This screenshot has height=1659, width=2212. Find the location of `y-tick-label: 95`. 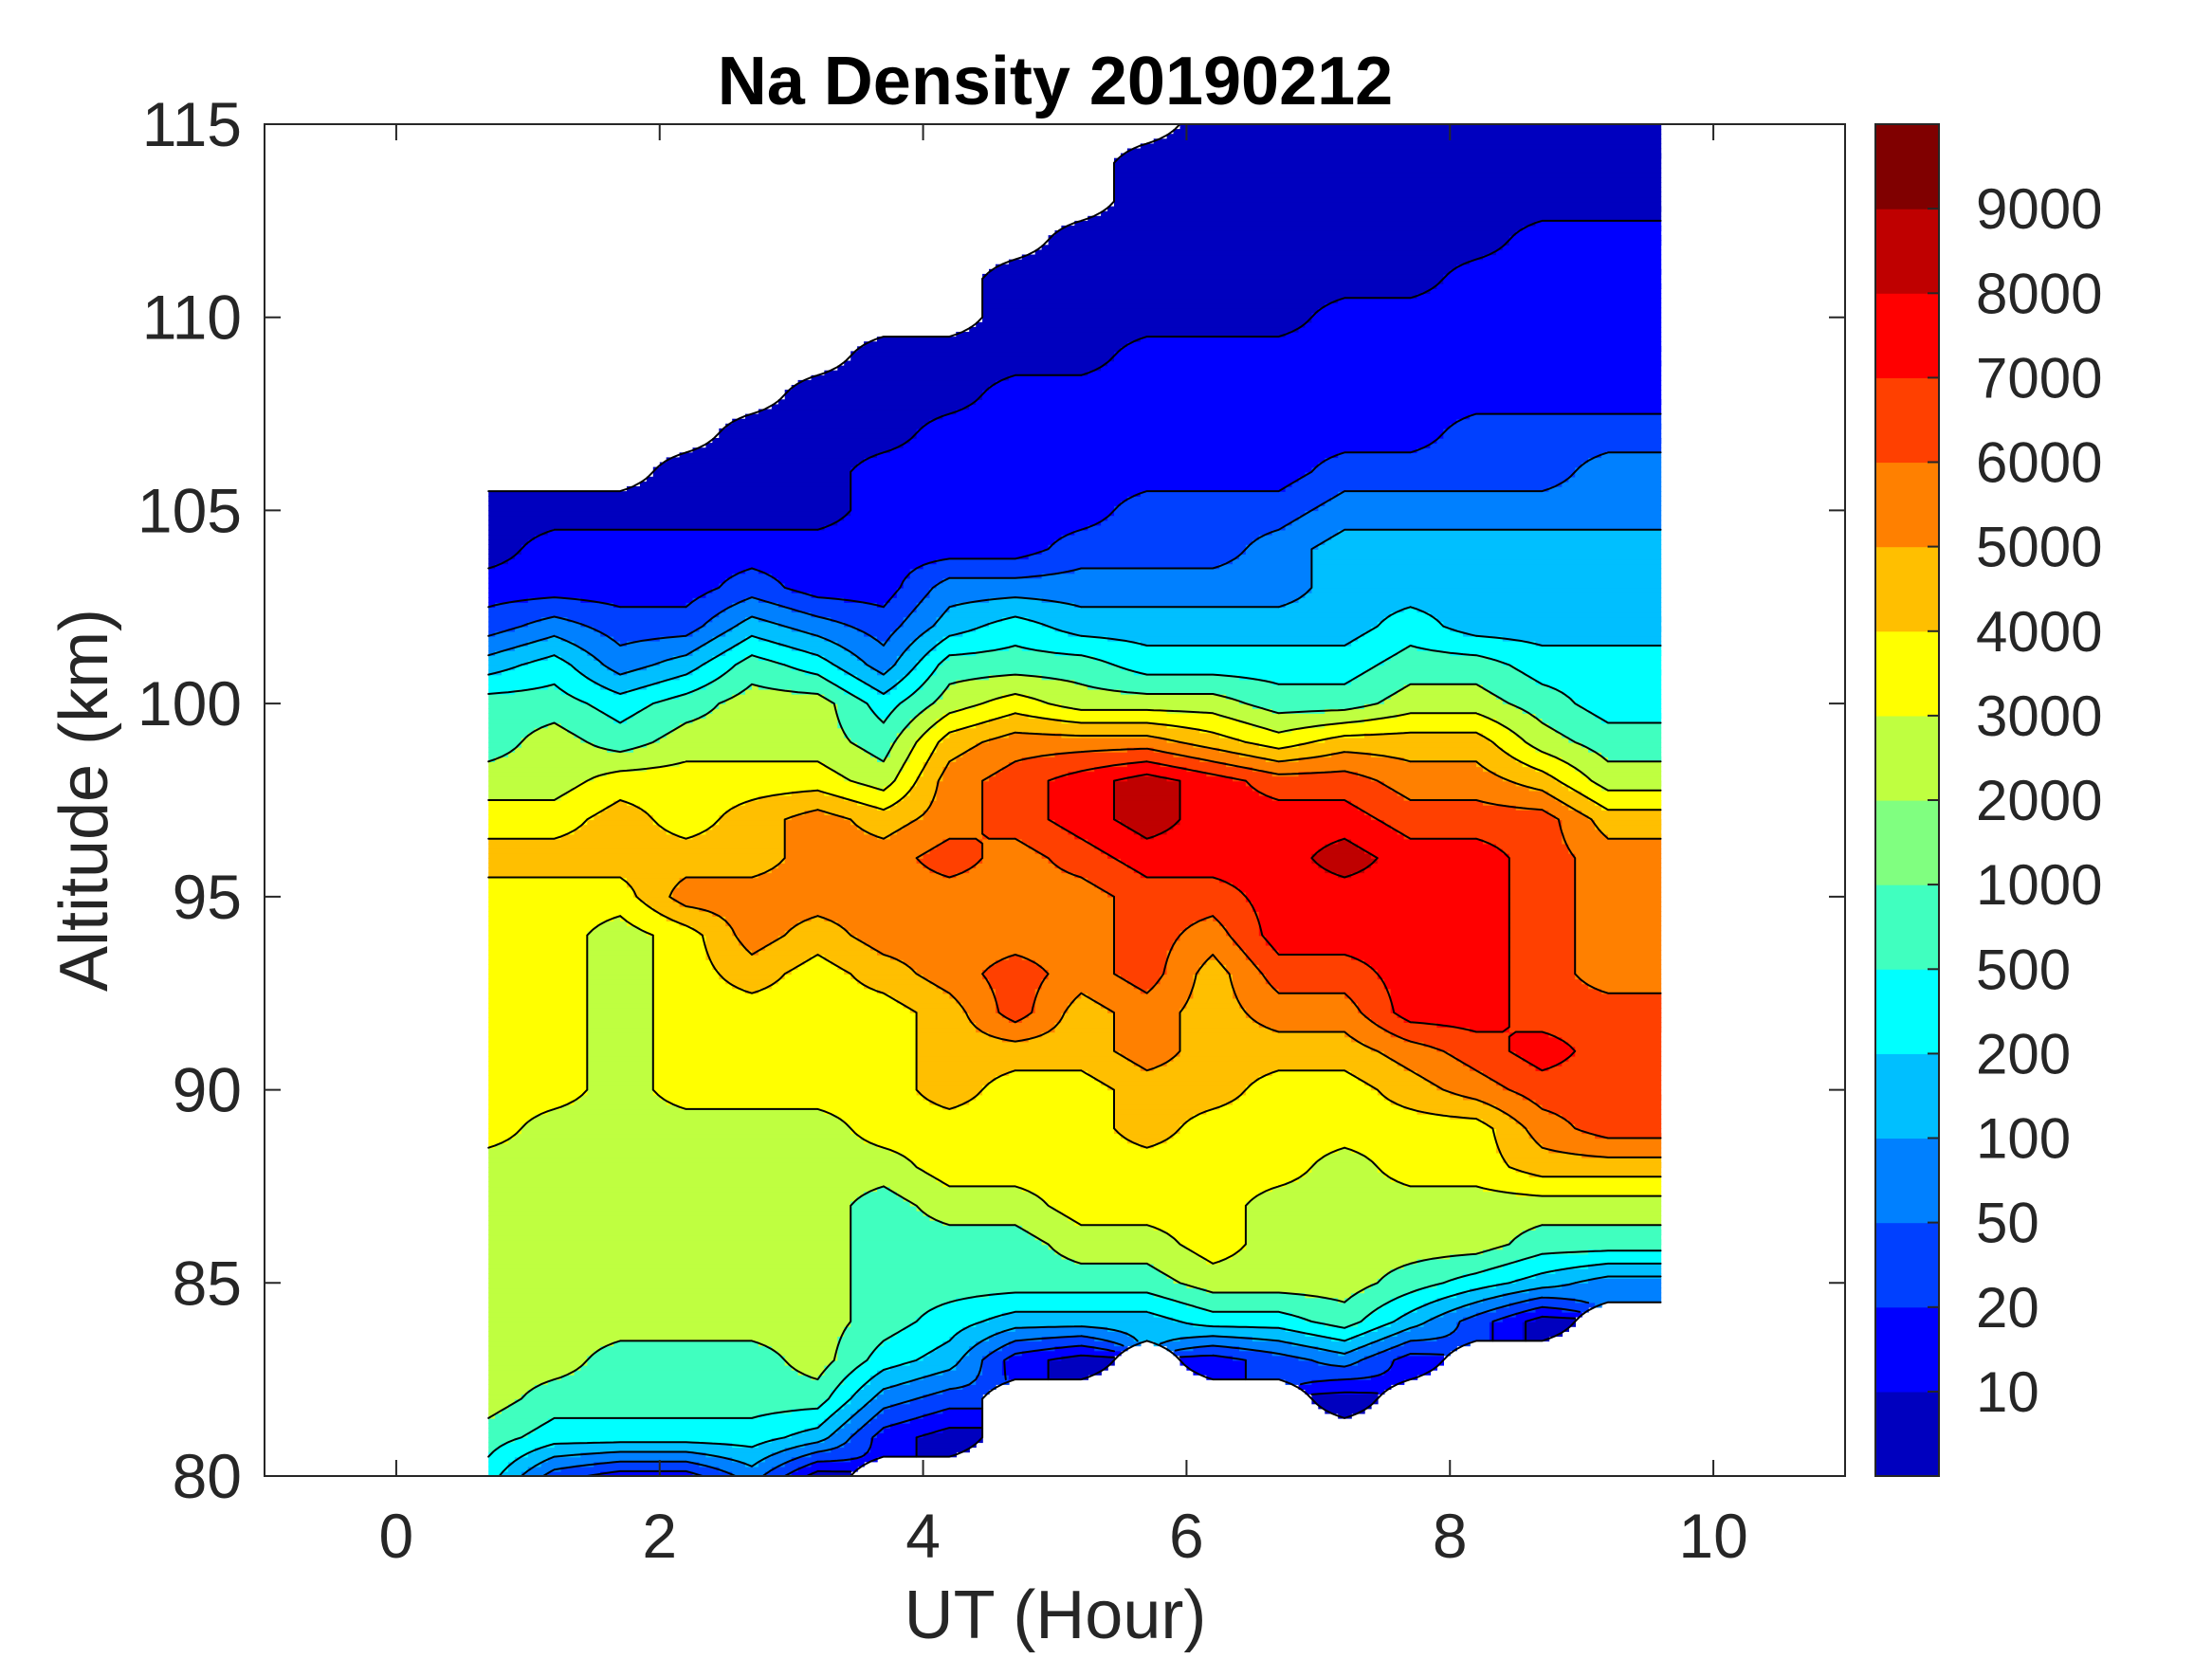

y-tick-label: 95 is located at coordinates (207, 897).